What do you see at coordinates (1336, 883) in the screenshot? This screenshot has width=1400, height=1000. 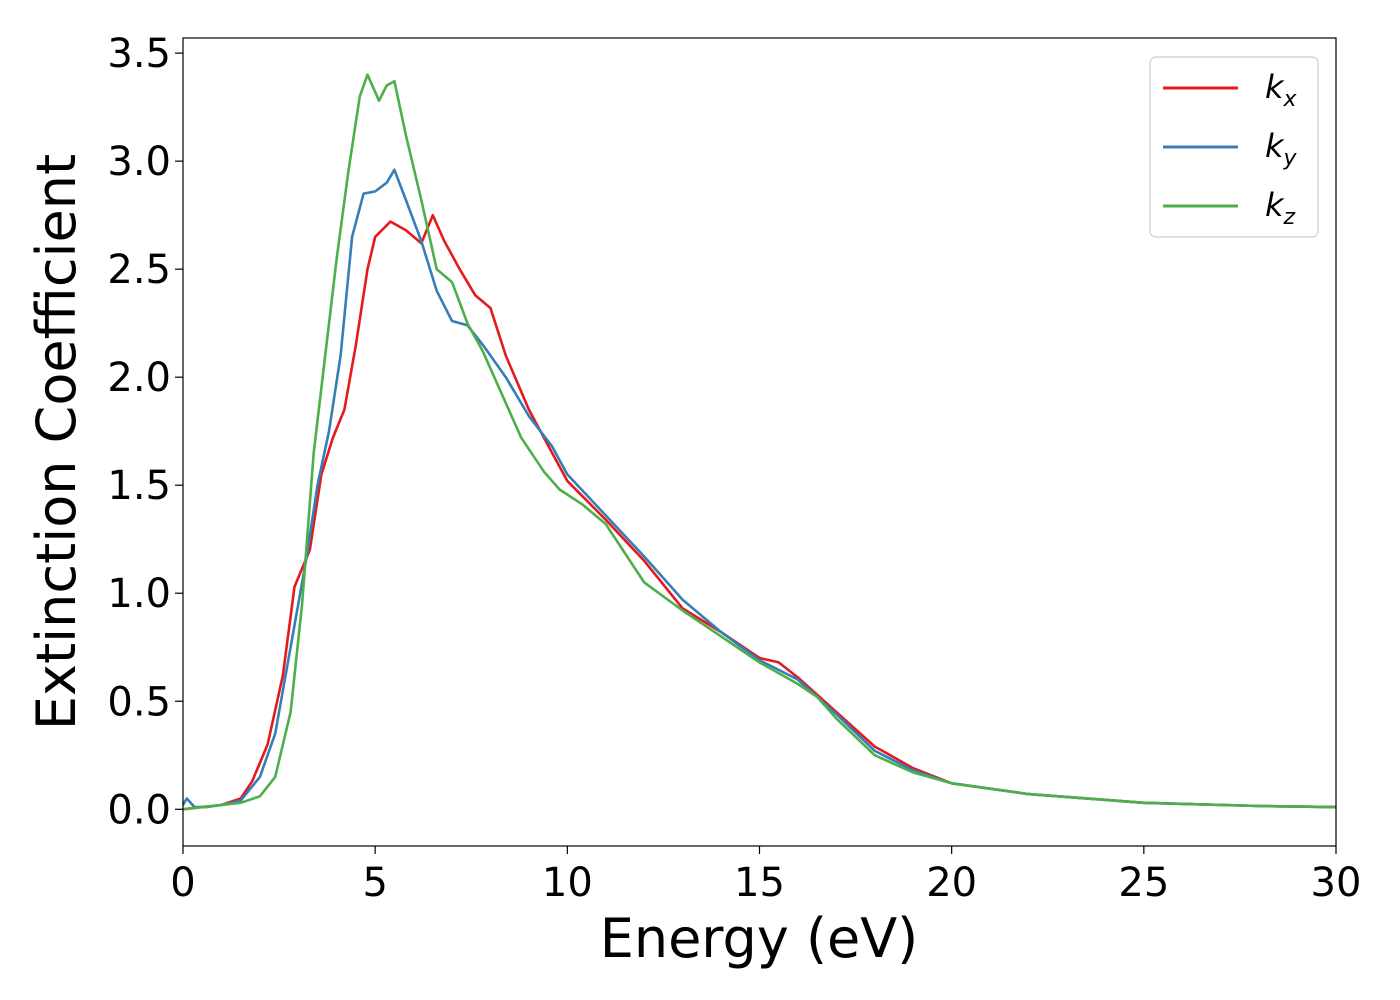 I see `x-tick-label: 30` at bounding box center [1336, 883].